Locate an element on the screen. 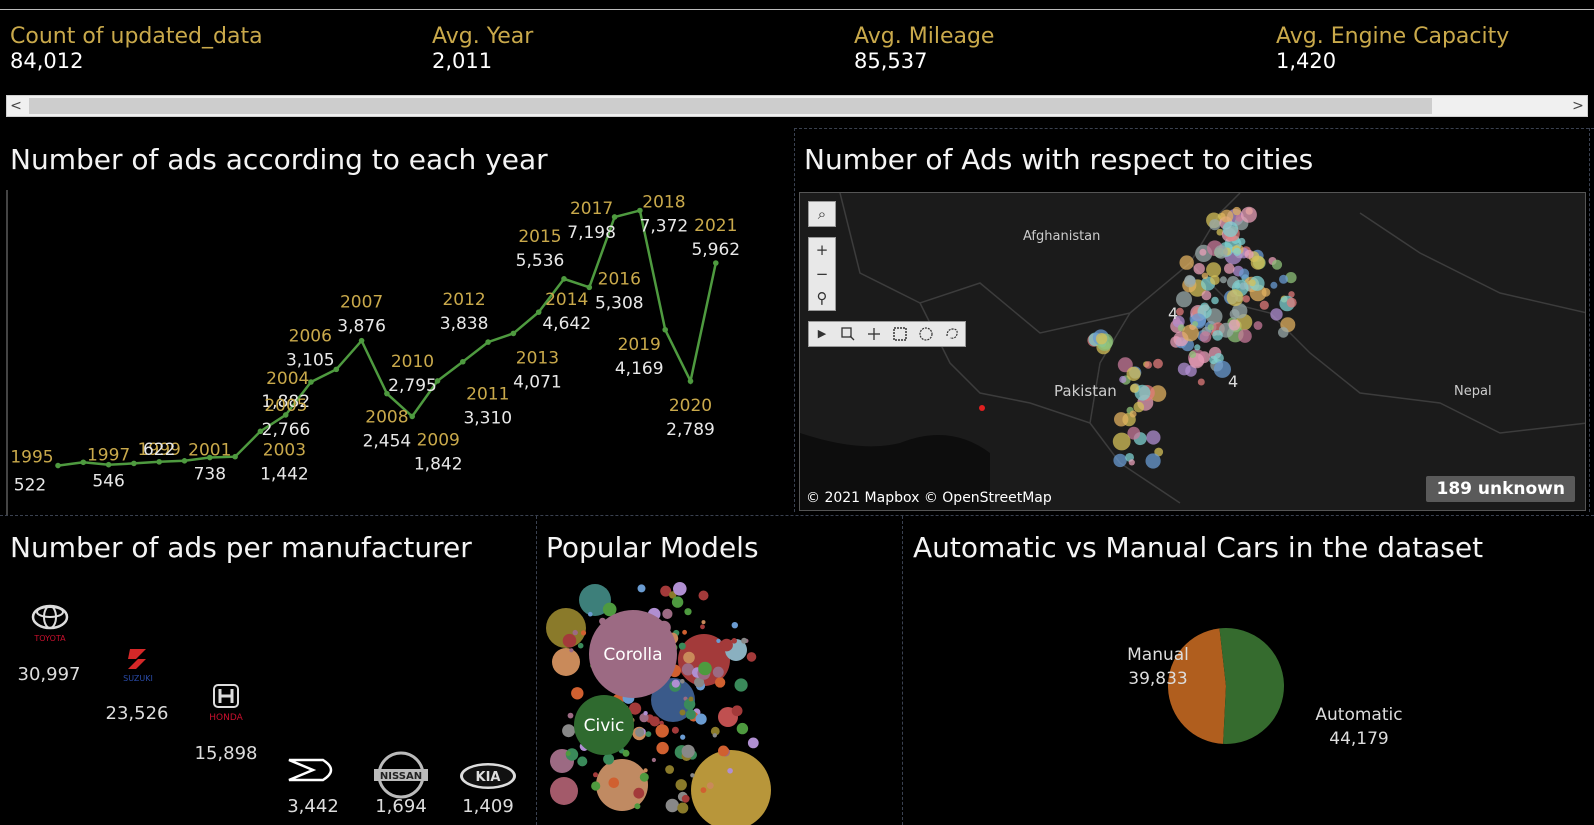  pie-slice-manual is located at coordinates (1197, 686).